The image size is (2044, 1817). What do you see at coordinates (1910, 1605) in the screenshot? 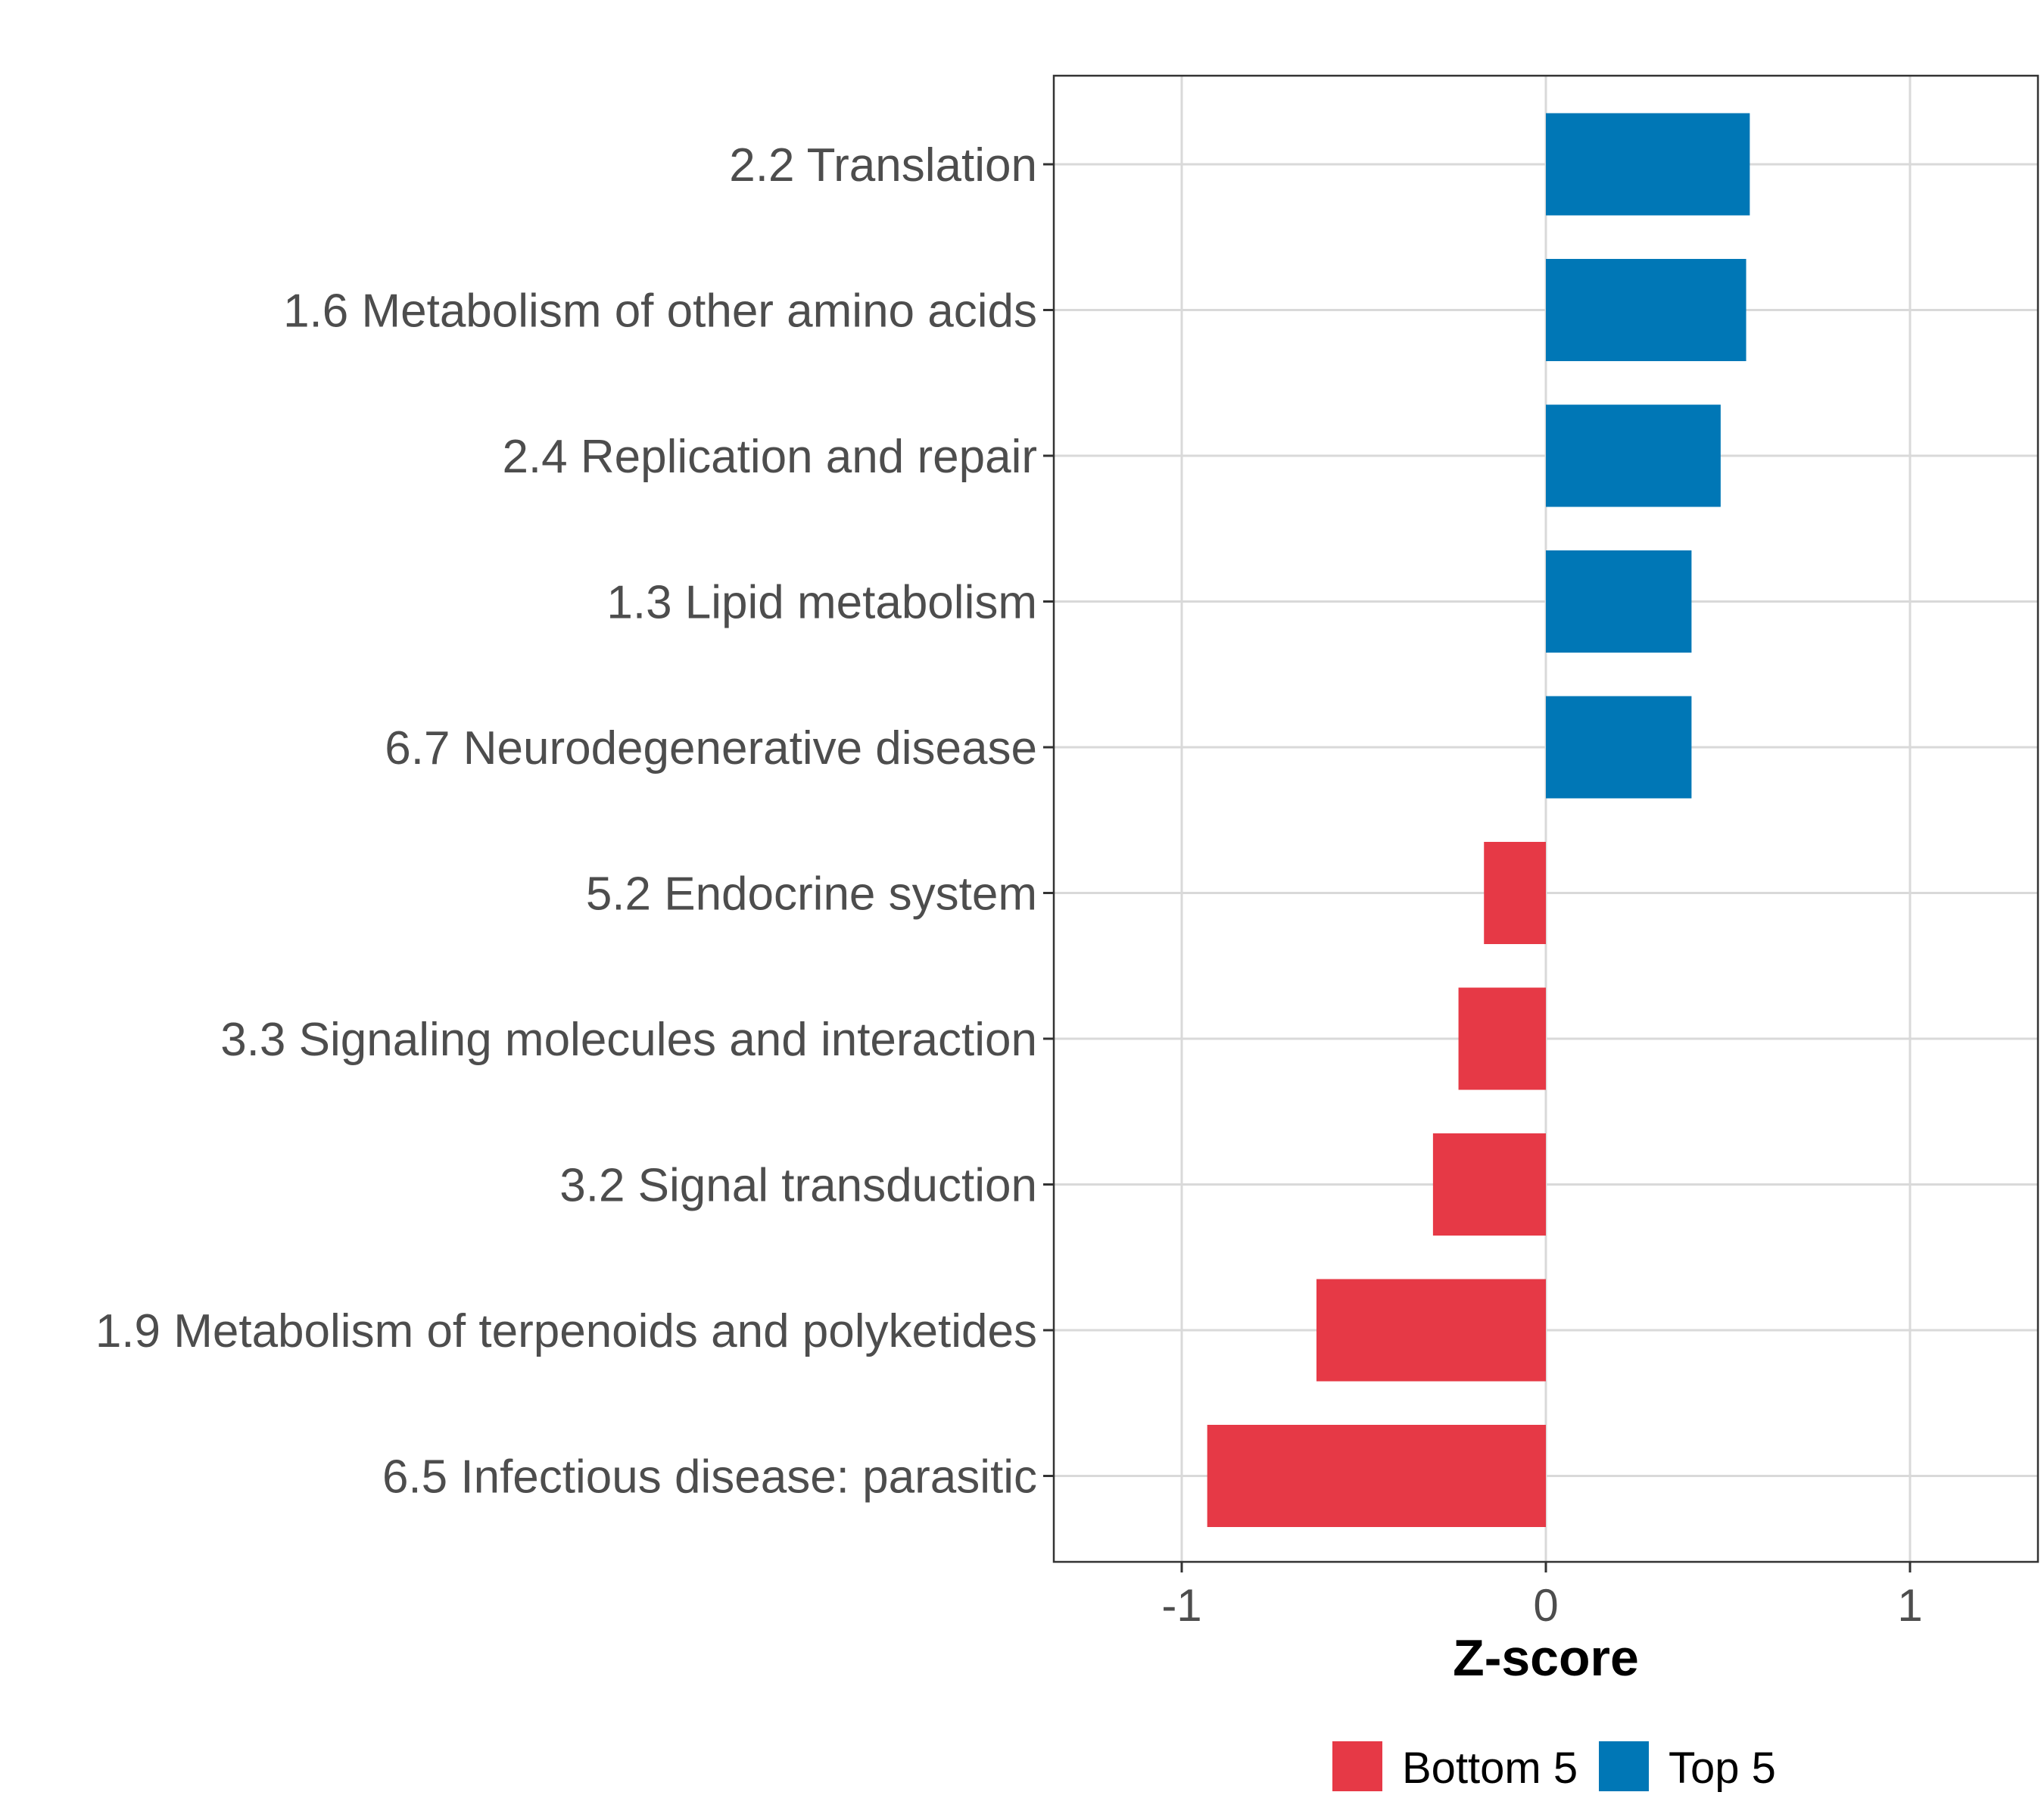
I see `x-tick-label-1: 1` at bounding box center [1910, 1605].